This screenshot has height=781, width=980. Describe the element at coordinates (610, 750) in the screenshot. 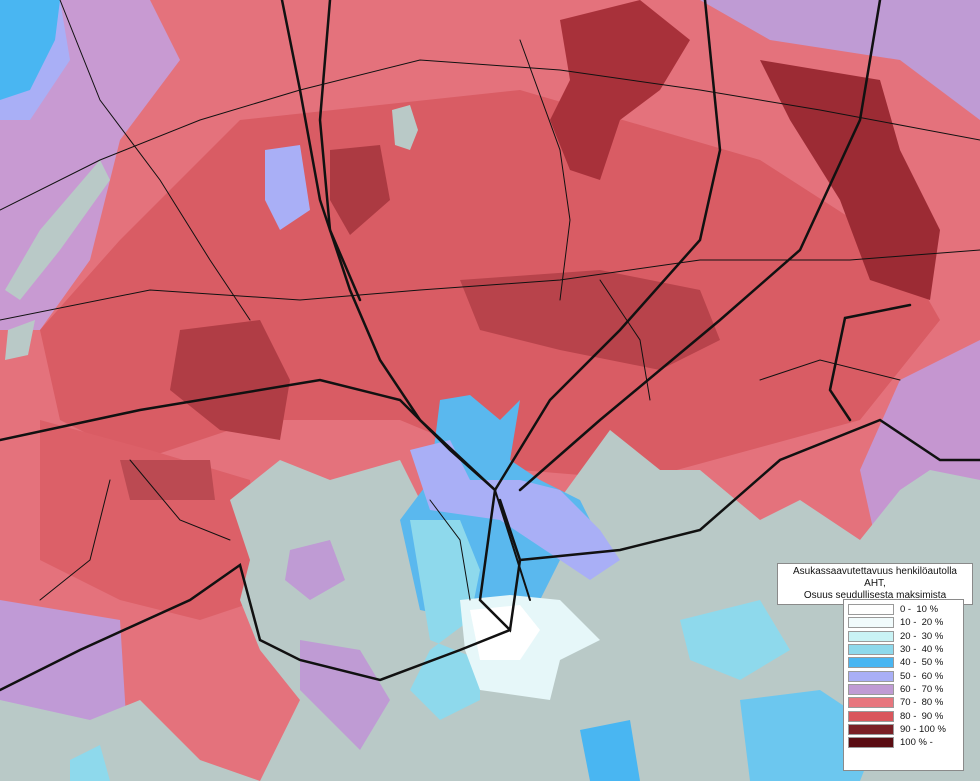

I see `island-blue-south` at that location.